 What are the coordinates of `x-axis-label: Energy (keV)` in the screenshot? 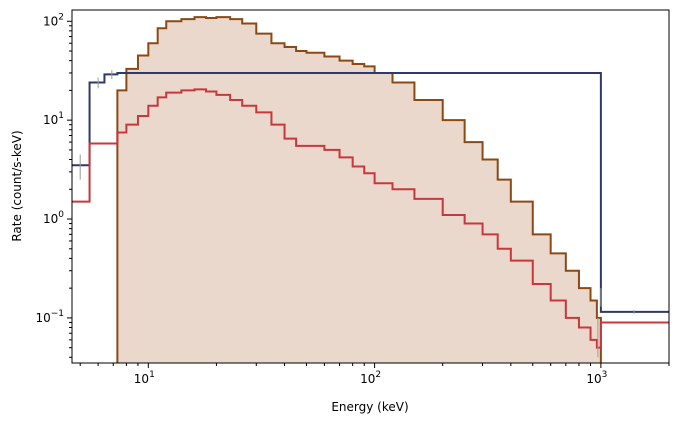 It's located at (369, 407).